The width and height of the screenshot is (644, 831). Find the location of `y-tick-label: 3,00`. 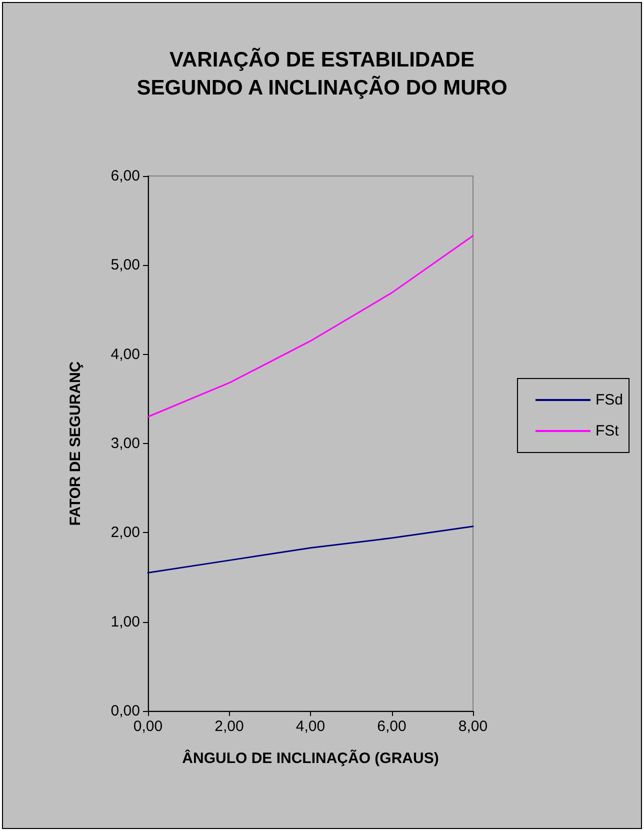

y-tick-label: 3,00 is located at coordinates (125, 443).